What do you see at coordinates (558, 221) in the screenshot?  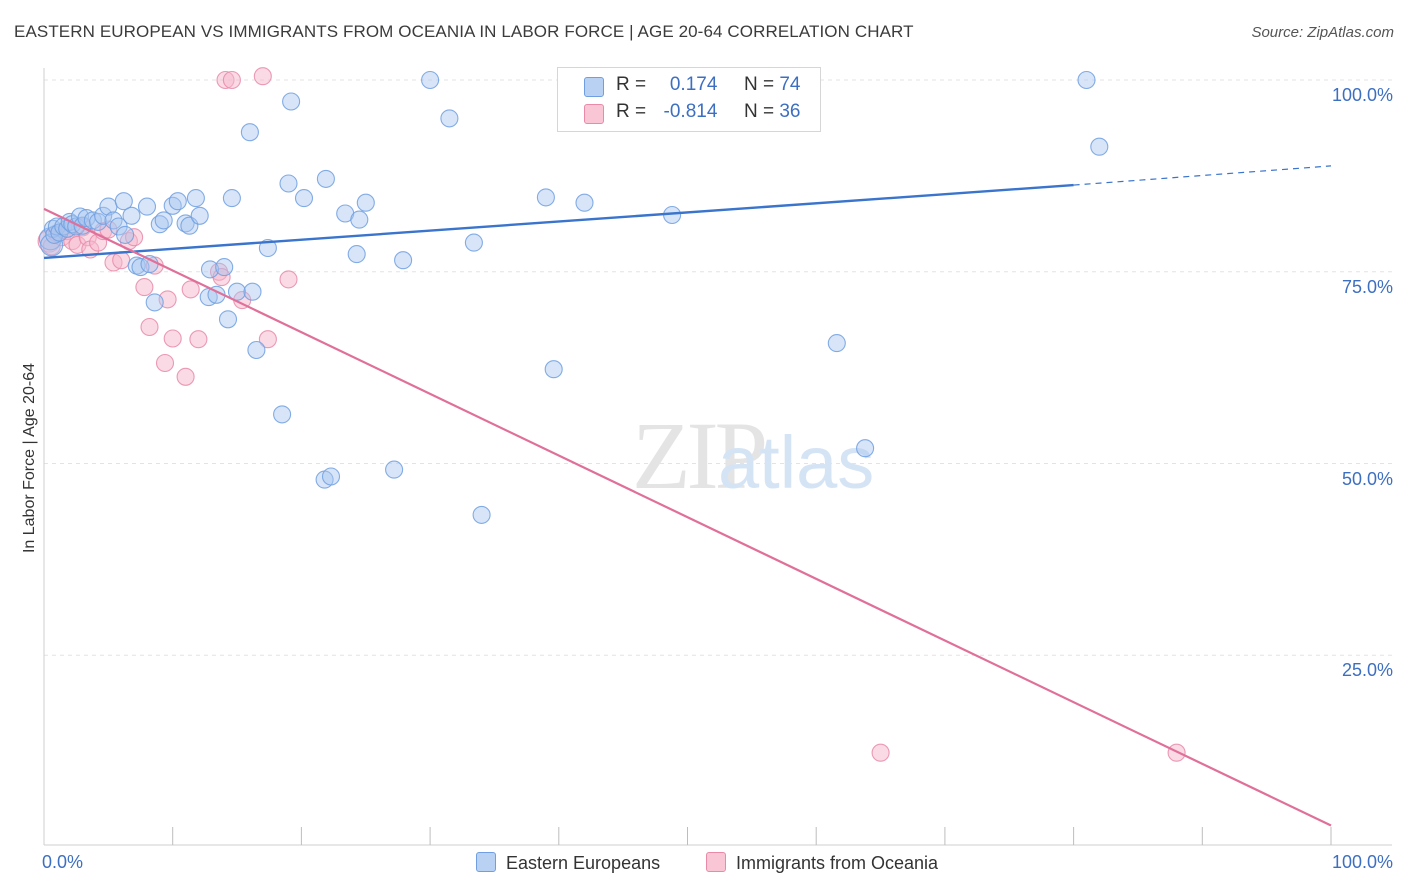 I see `trend-line-eastern-europeans` at bounding box center [558, 221].